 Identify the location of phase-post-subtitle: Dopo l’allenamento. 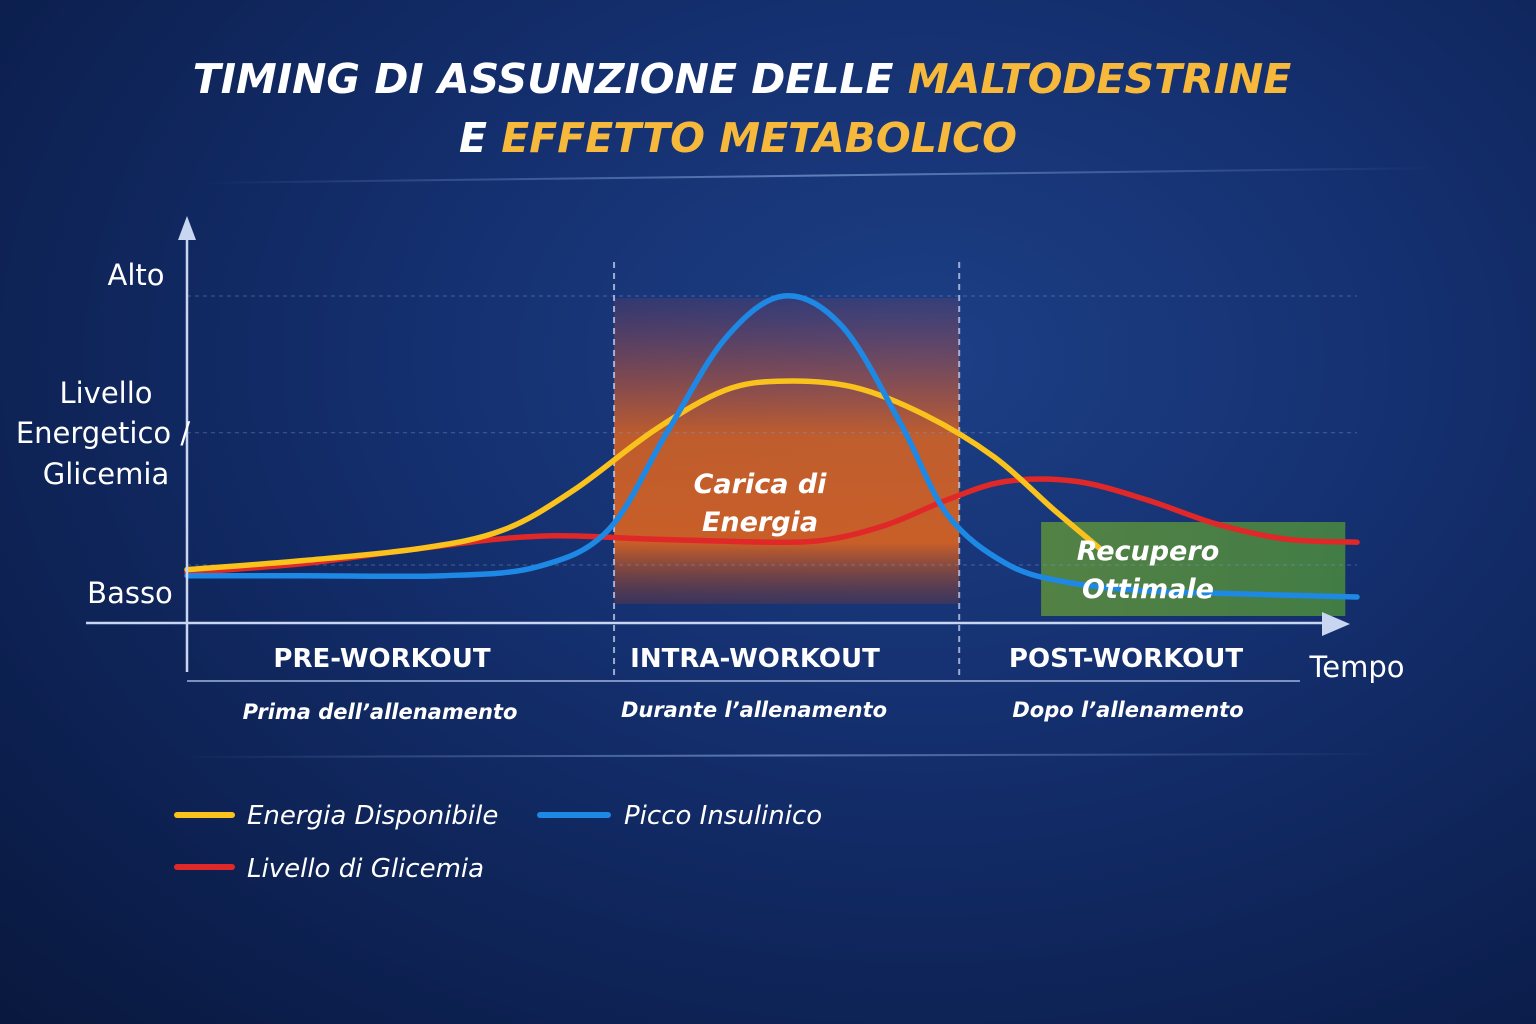
(1127, 710).